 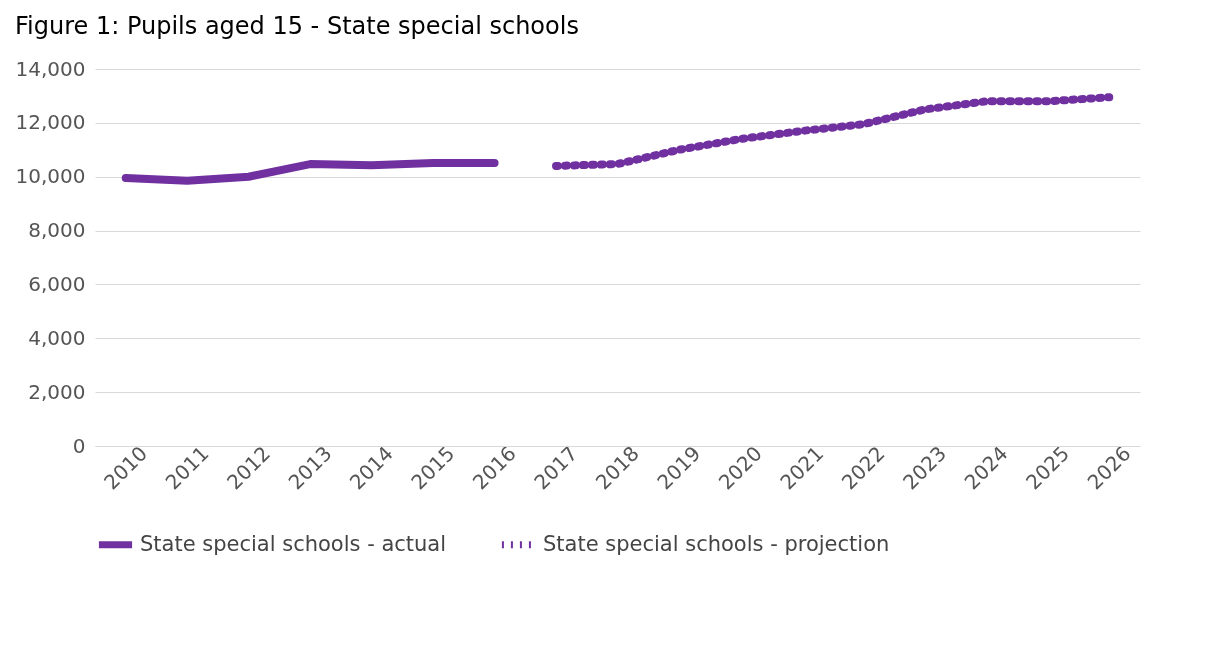 I want to click on y-tick-label: 0, so click(x=79, y=445).